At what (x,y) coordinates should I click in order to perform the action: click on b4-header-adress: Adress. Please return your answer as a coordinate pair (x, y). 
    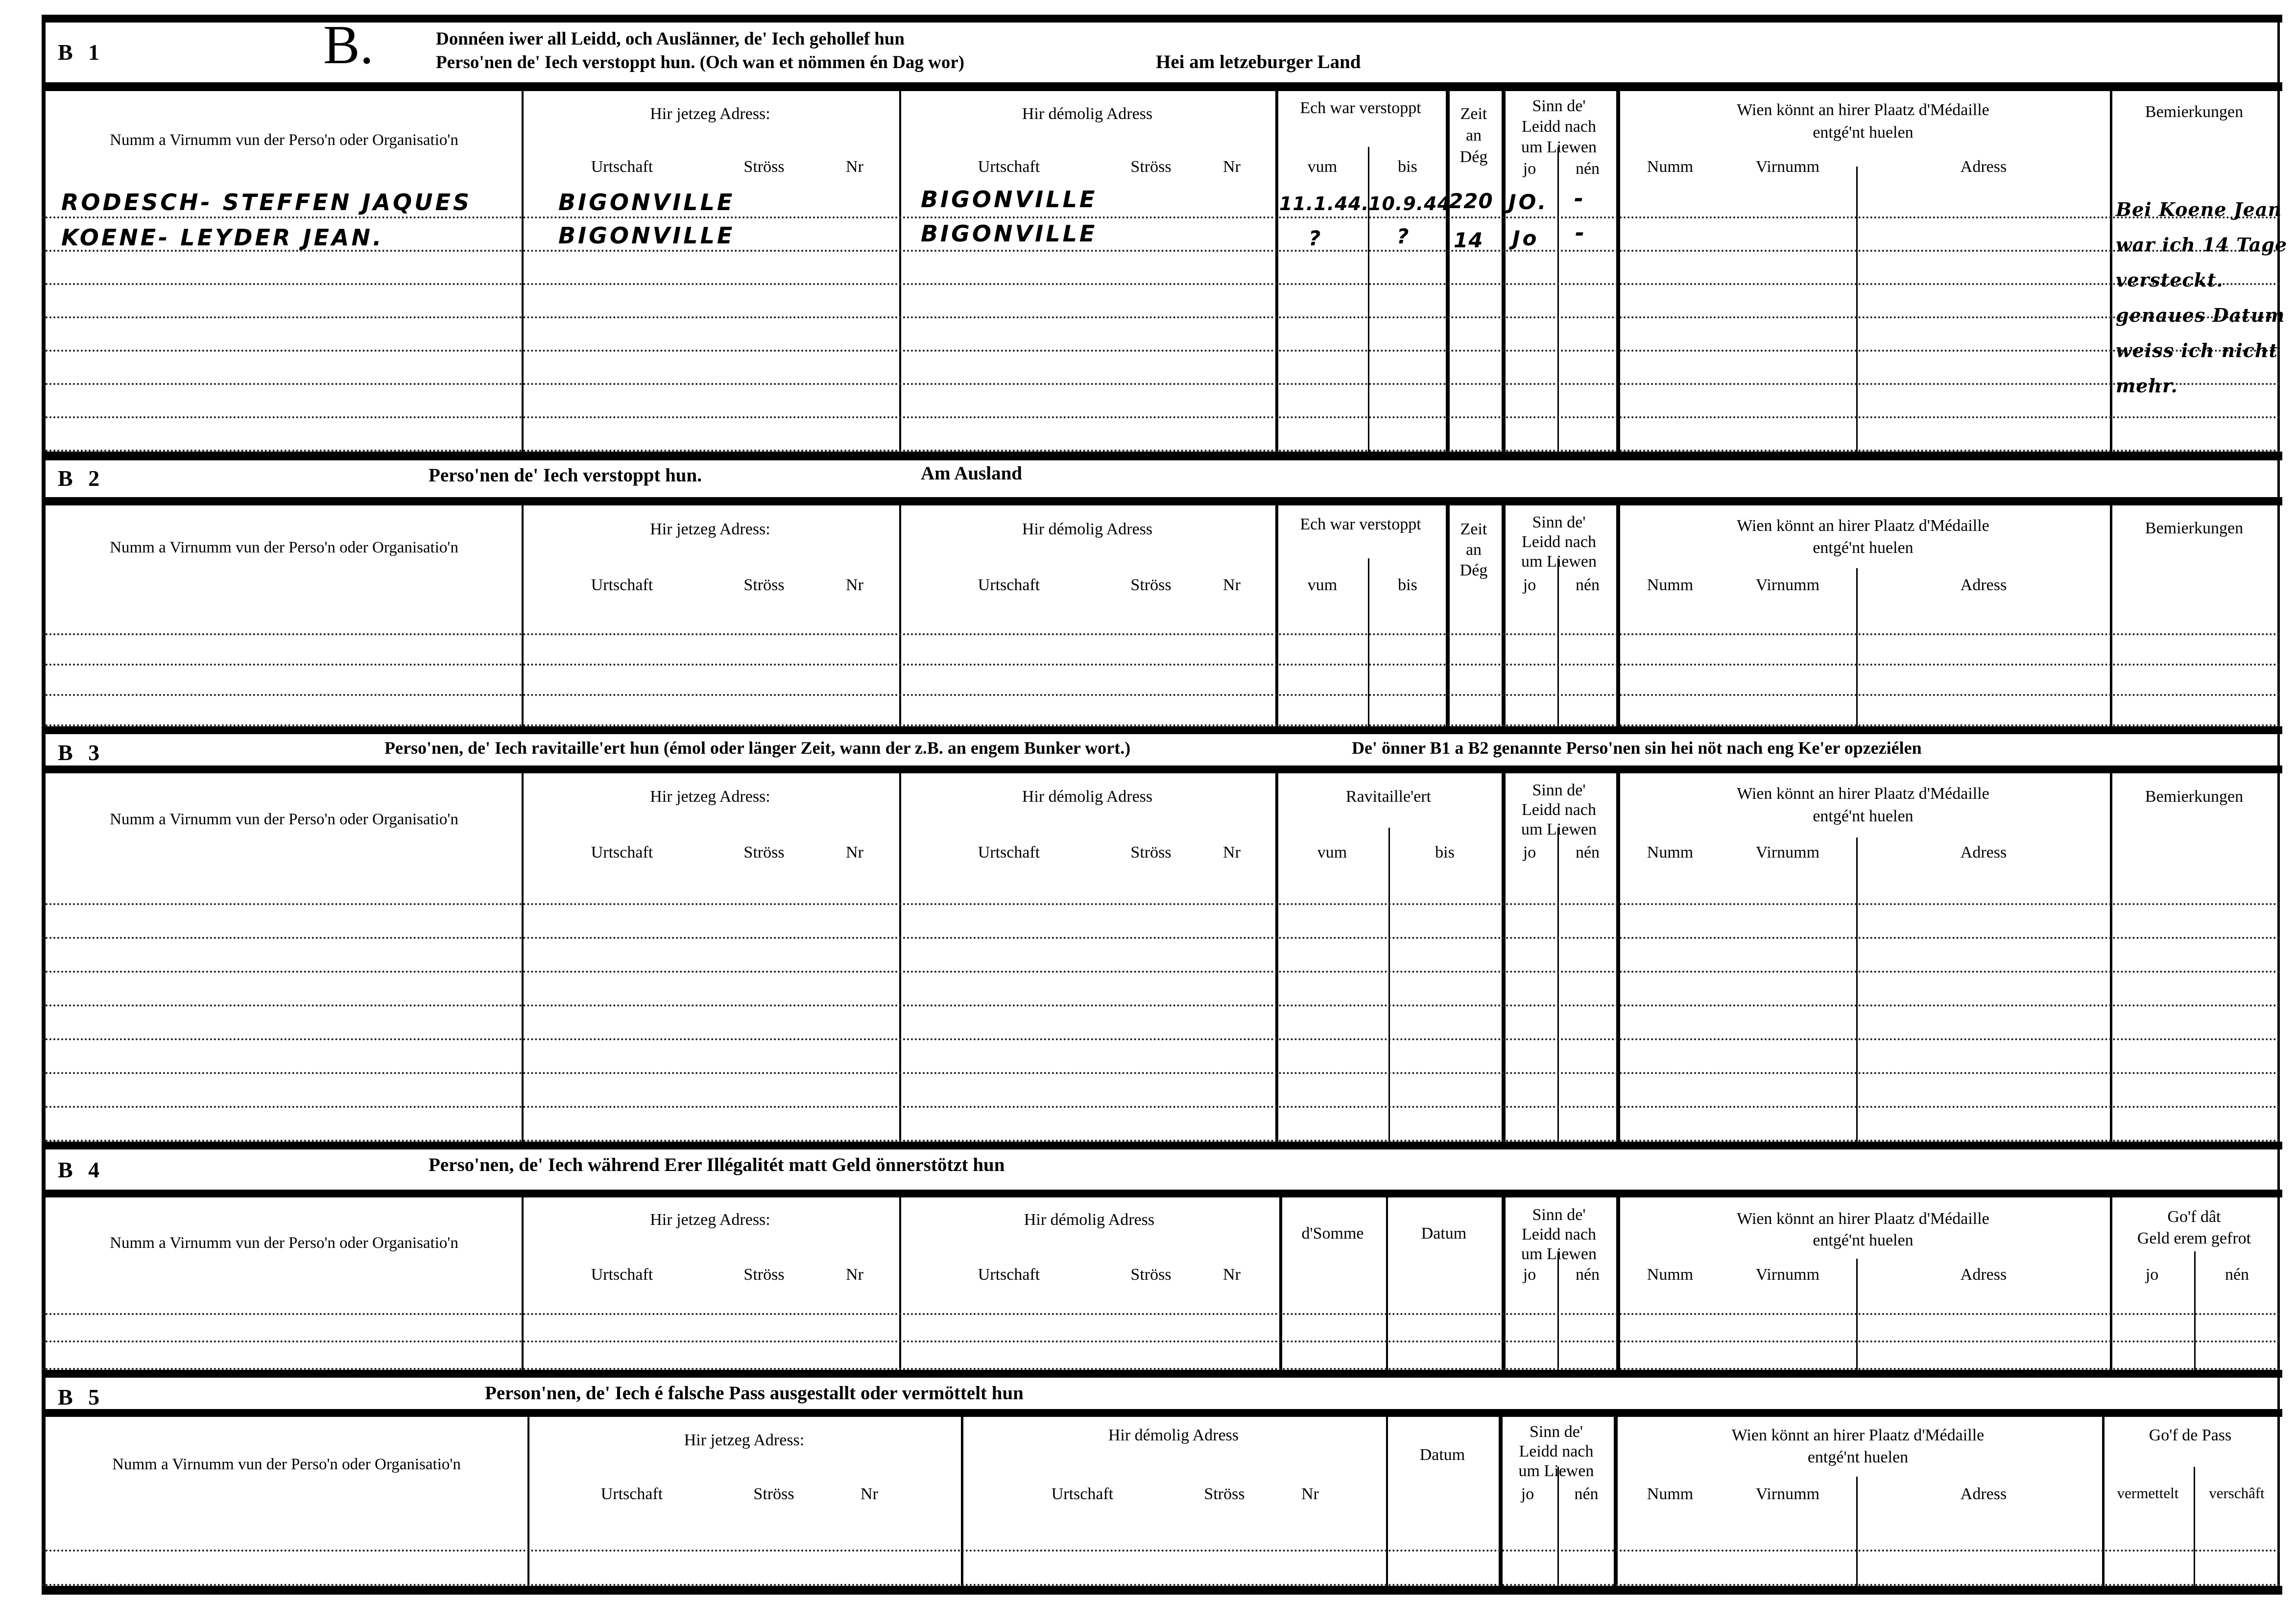
    Looking at the image, I should click on (1984, 1275).